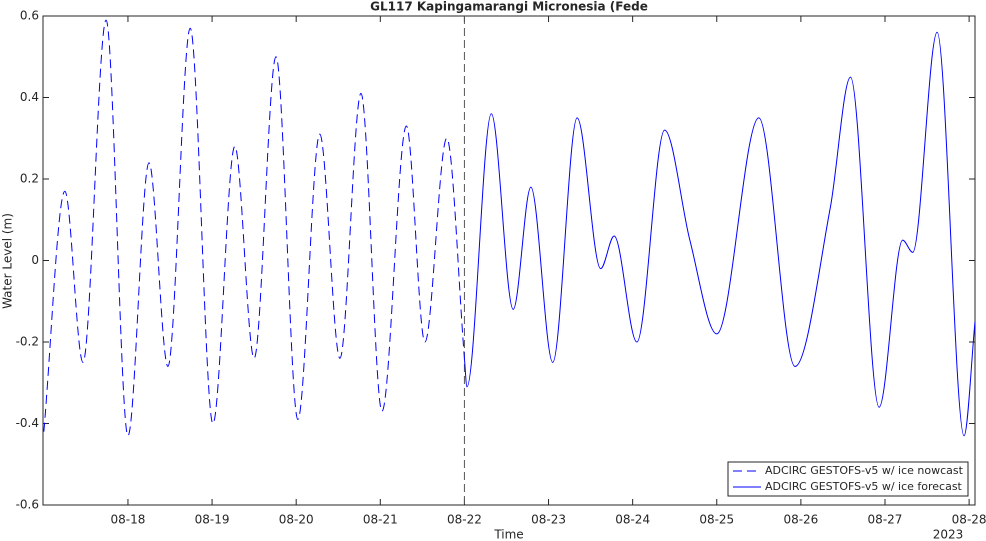  I want to click on legend-label: ADCIRC GESTOFS-v5 w/ ice nowcast, so click(864, 470).